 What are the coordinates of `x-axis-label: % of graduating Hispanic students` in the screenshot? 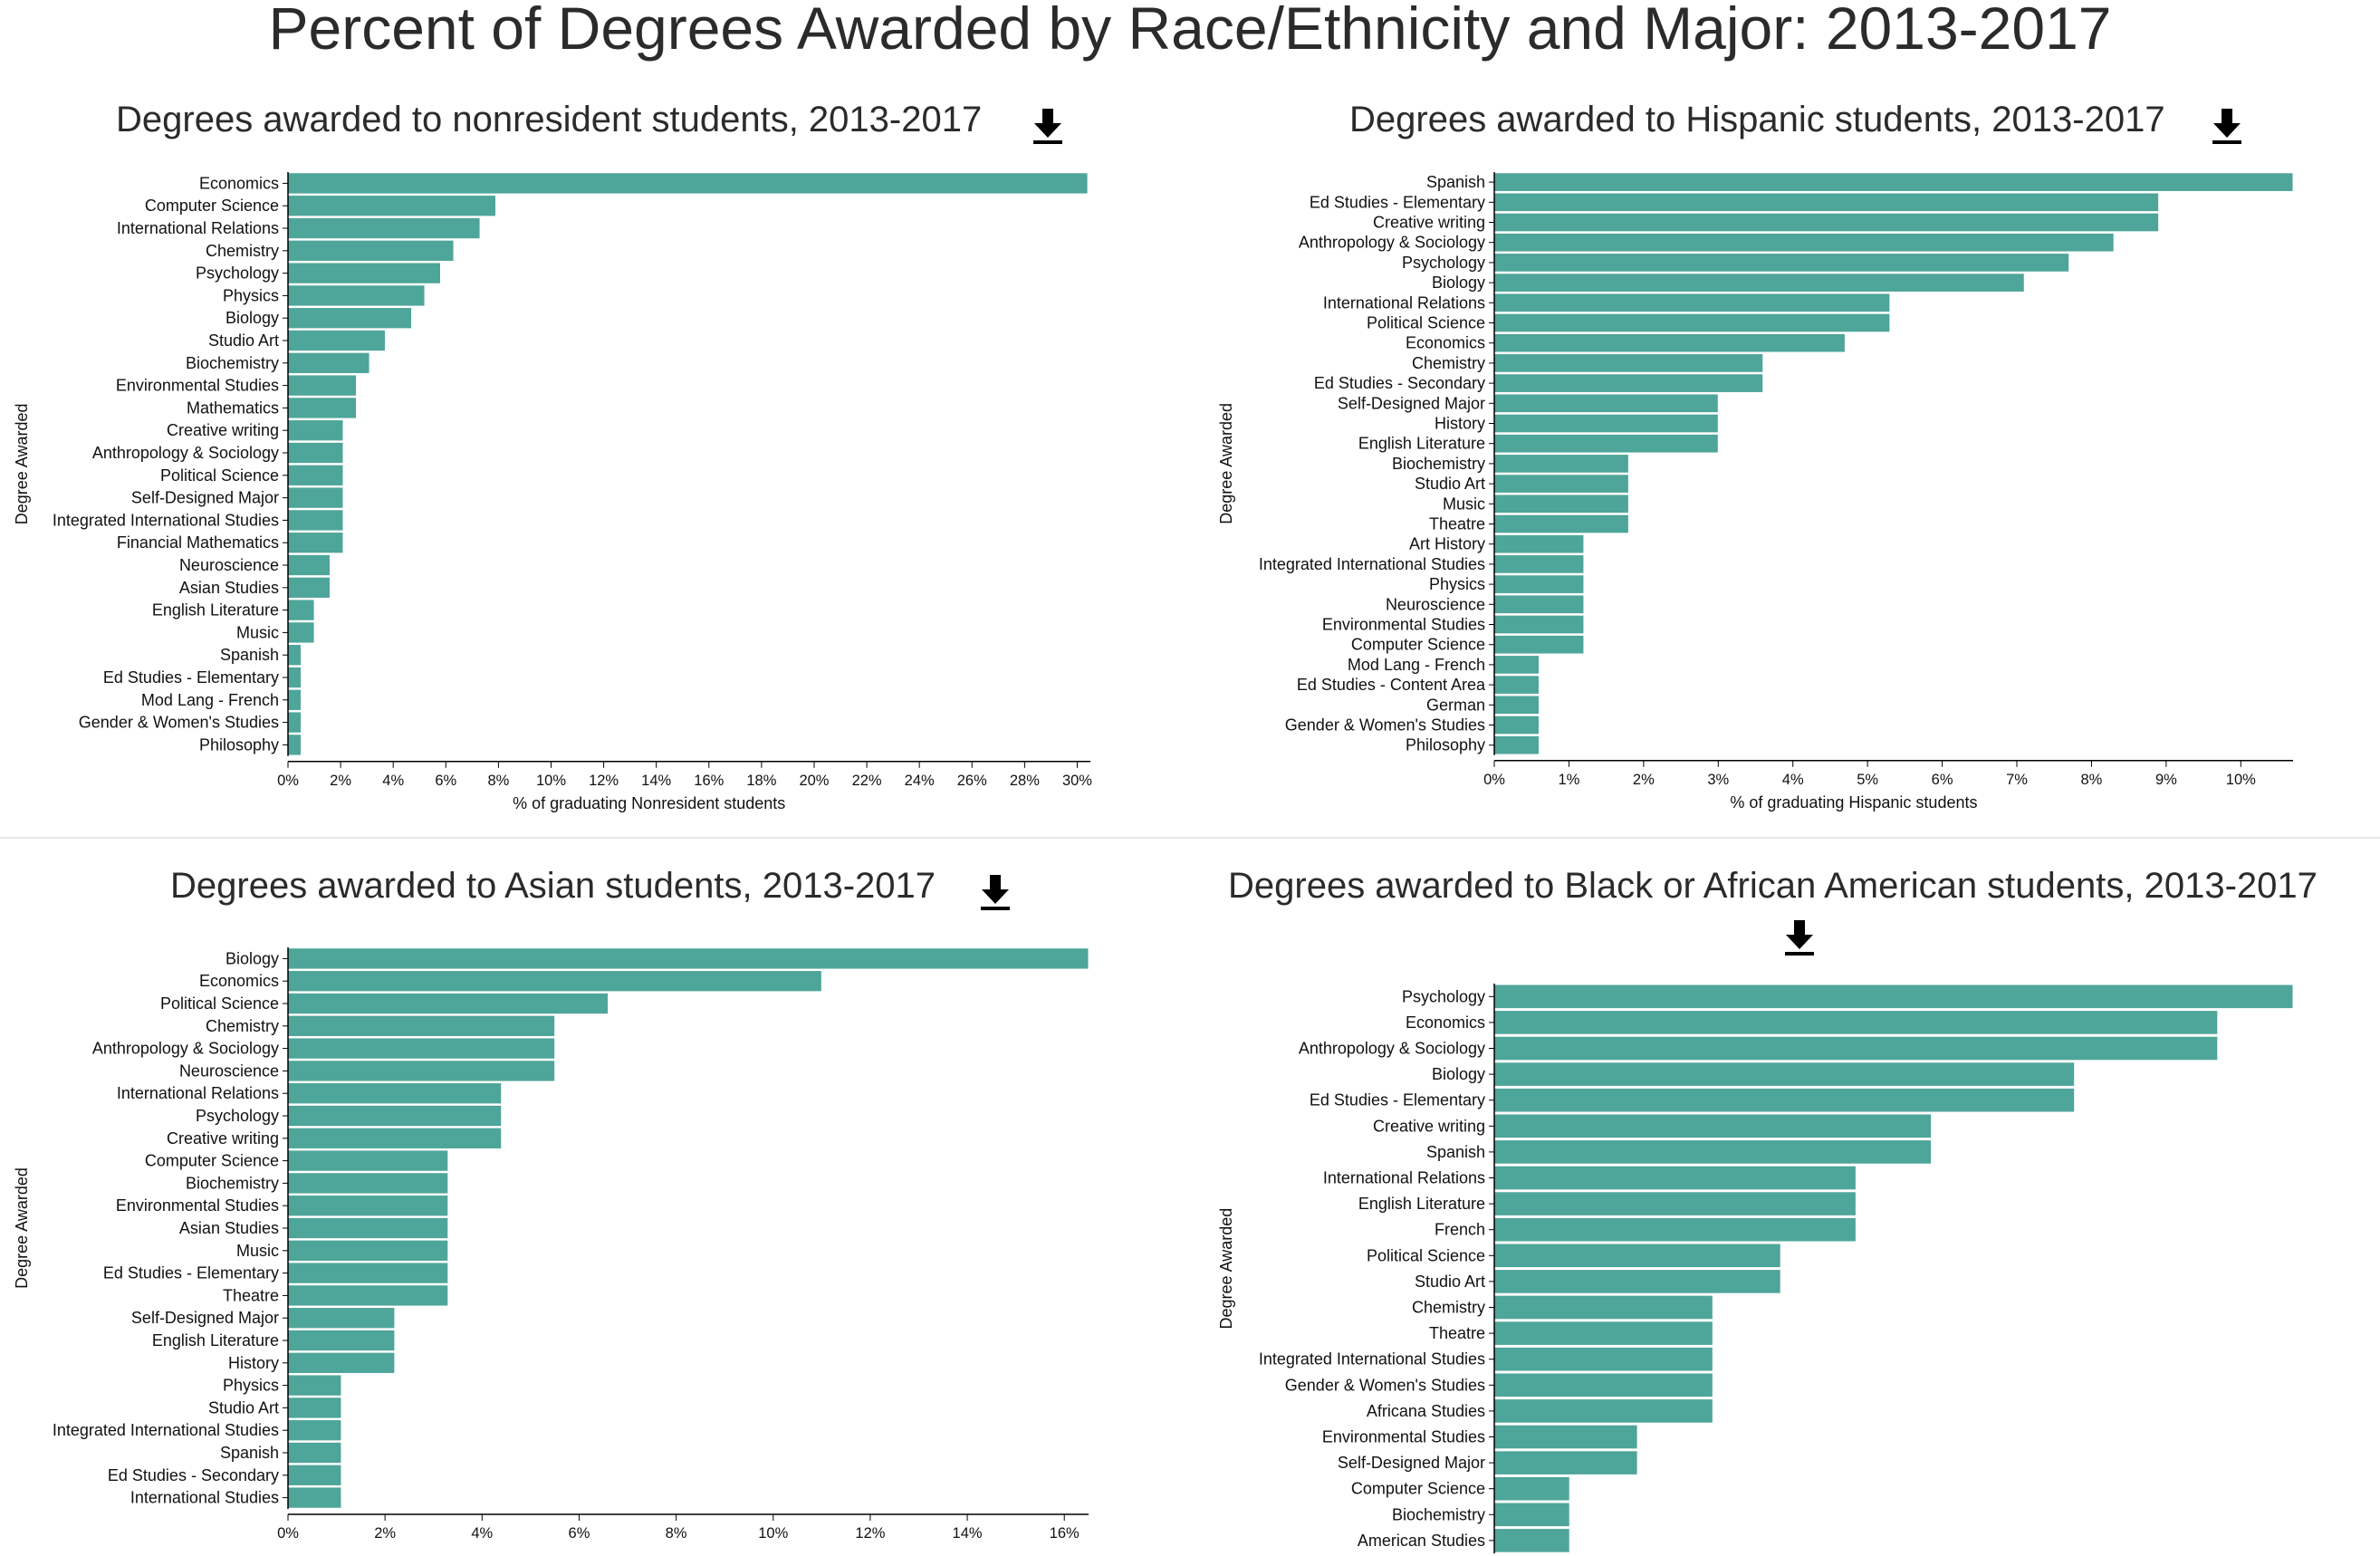 It's located at (1854, 802).